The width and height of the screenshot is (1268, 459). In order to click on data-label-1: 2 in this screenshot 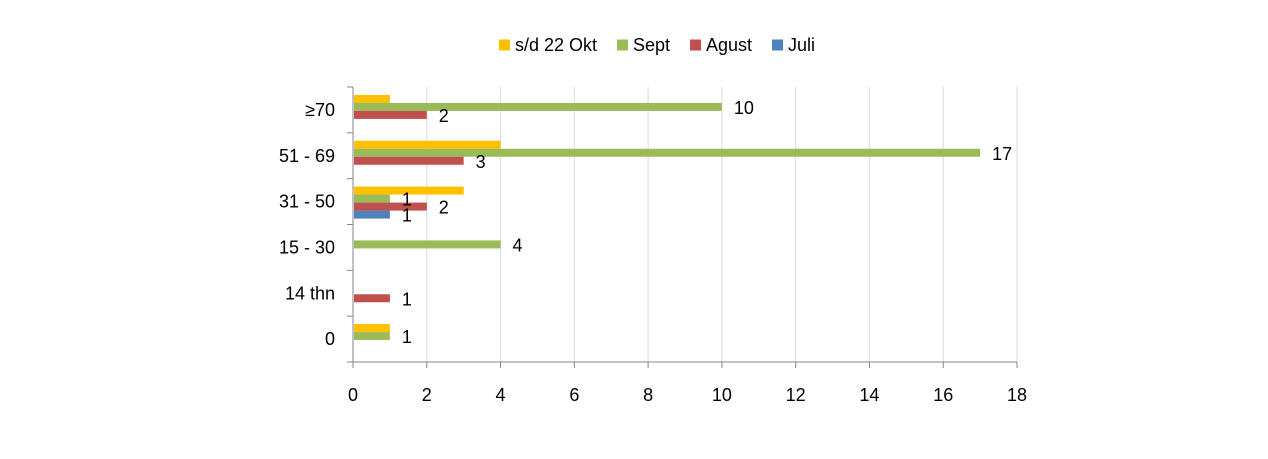, I will do `click(444, 116)`.